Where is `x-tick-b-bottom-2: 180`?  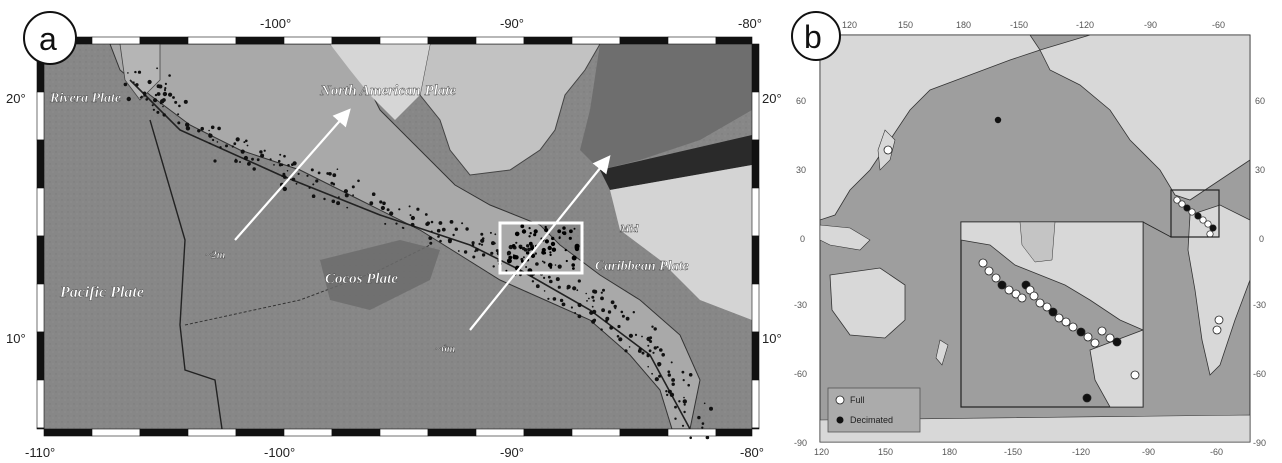 x-tick-b-bottom-2: 180 is located at coordinates (949, 452).